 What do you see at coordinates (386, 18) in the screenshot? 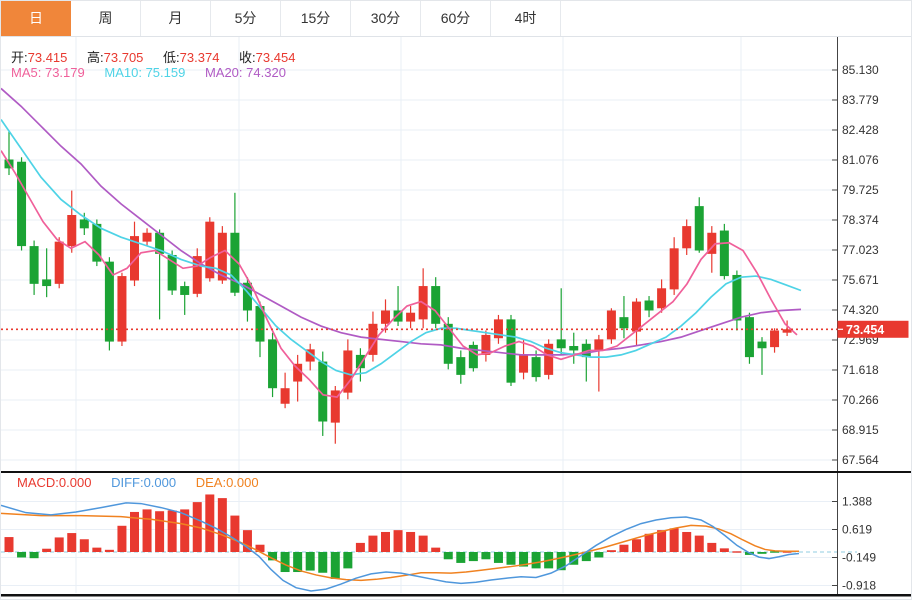
I see `tab-30min: 30分` at bounding box center [386, 18].